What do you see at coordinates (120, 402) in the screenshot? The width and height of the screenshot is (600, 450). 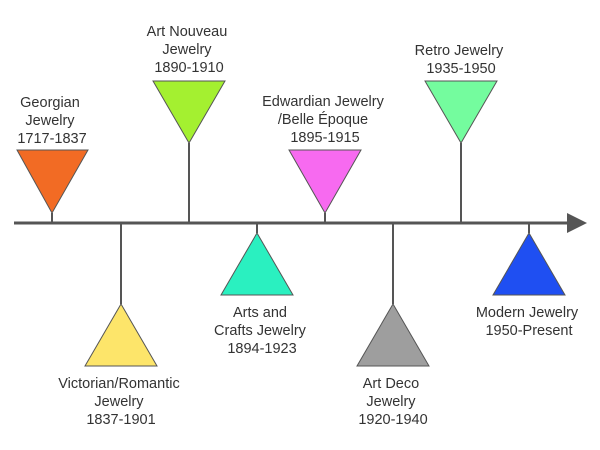 I see `period-label: Victorian/Romantic Jewelry 1837-1901` at bounding box center [120, 402].